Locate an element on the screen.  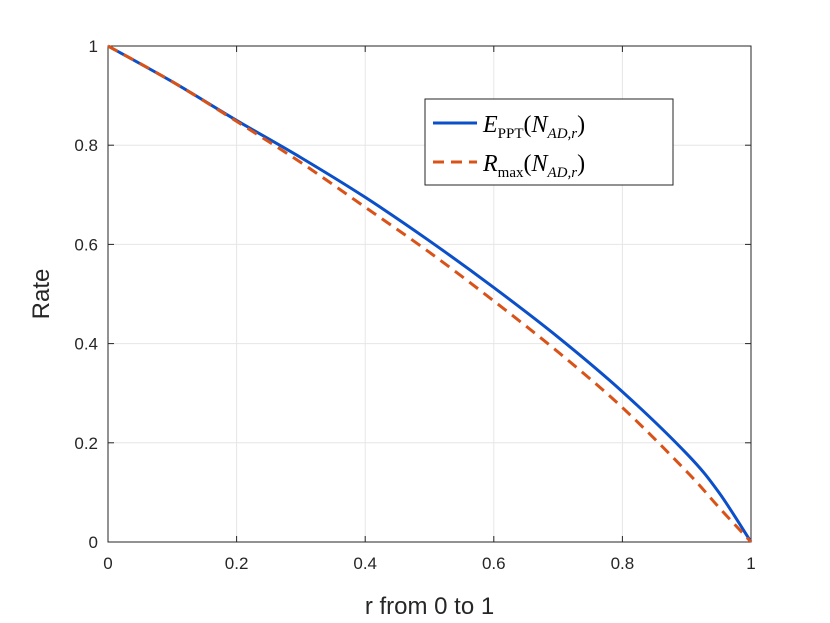
y-tick-label: 0.6 is located at coordinates (86, 244).